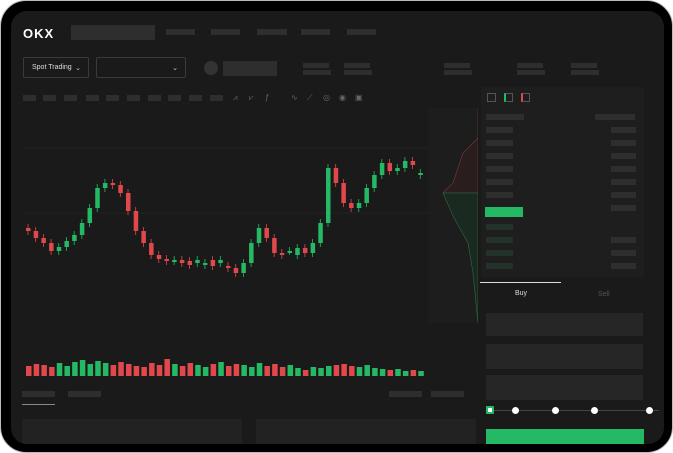  What do you see at coordinates (604, 294) in the screenshot?
I see `tab-sell: Sell` at bounding box center [604, 294].